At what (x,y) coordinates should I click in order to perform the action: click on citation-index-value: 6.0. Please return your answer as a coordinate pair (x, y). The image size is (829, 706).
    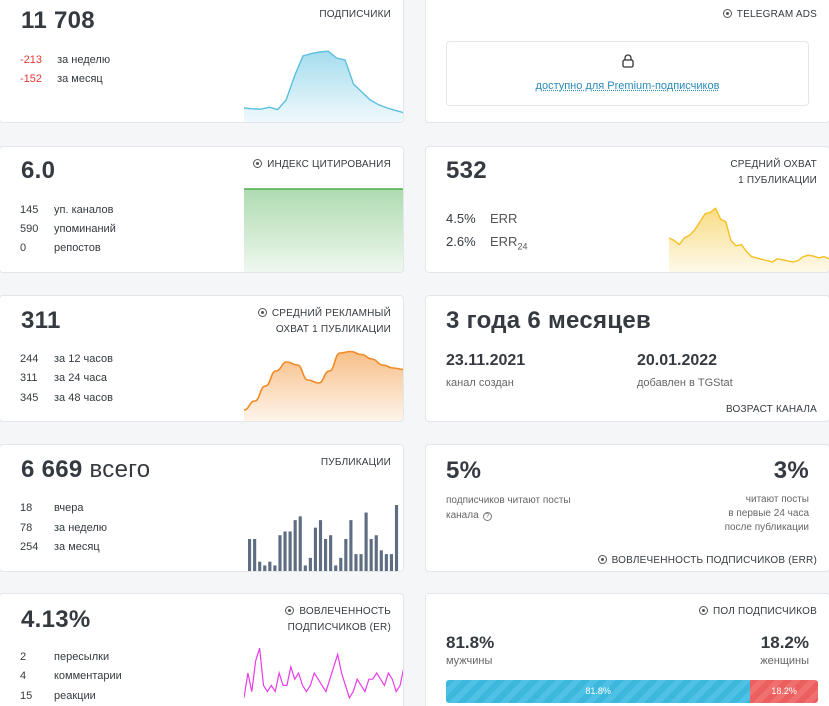
    Looking at the image, I should click on (38, 170).